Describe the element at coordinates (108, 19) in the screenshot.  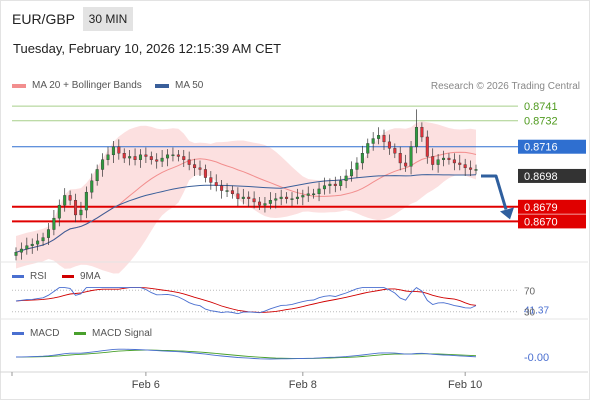
I see `timeframe-button: 30 MIN` at that location.